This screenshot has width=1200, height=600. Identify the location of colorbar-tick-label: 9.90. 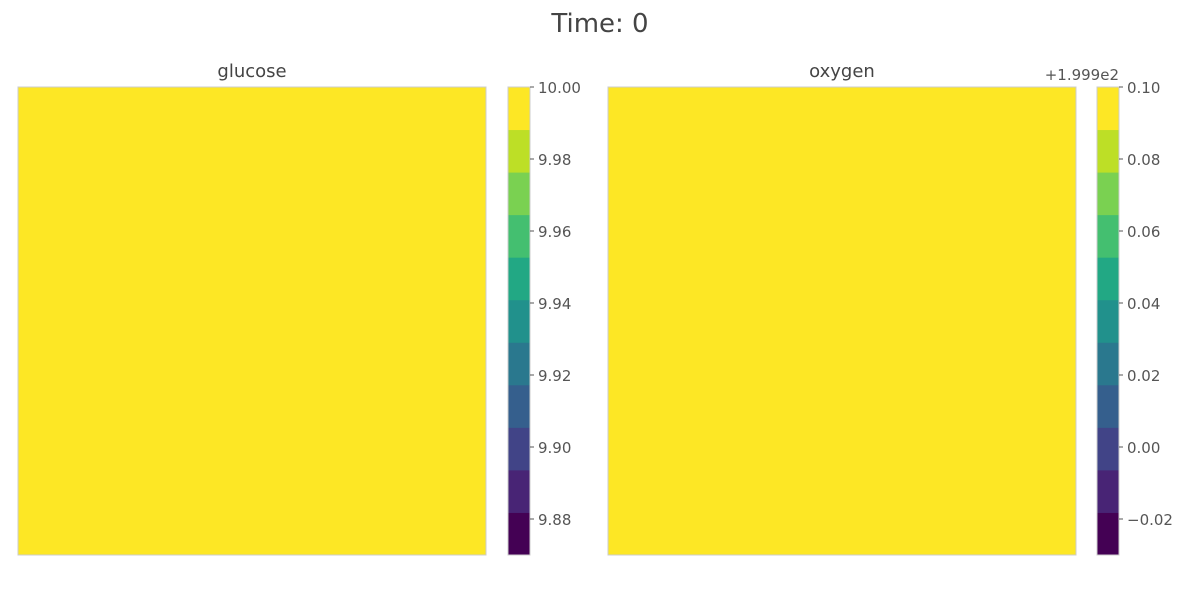
(554, 448).